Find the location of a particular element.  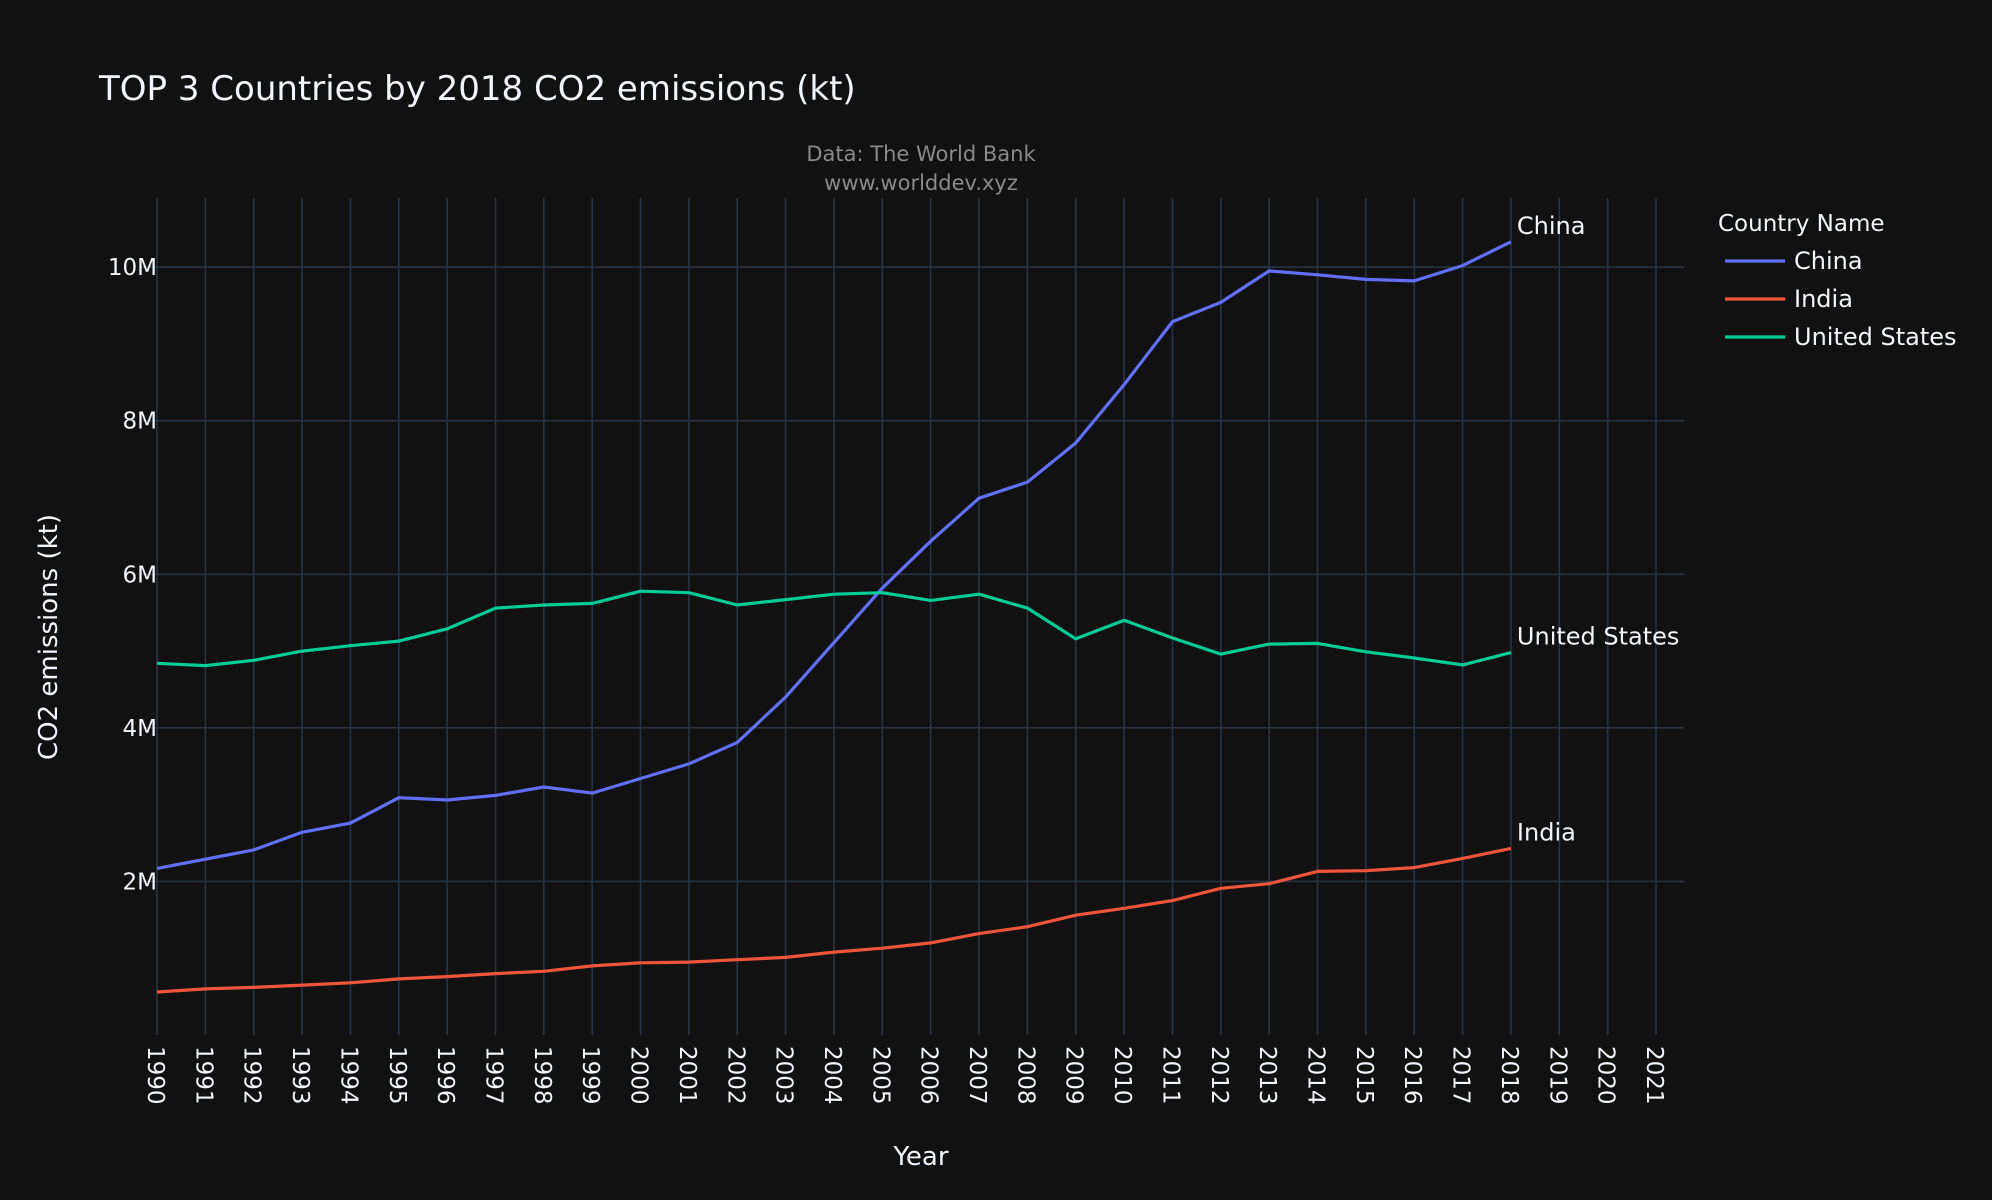

y-tick-label-10M: 10M is located at coordinates (132, 268).